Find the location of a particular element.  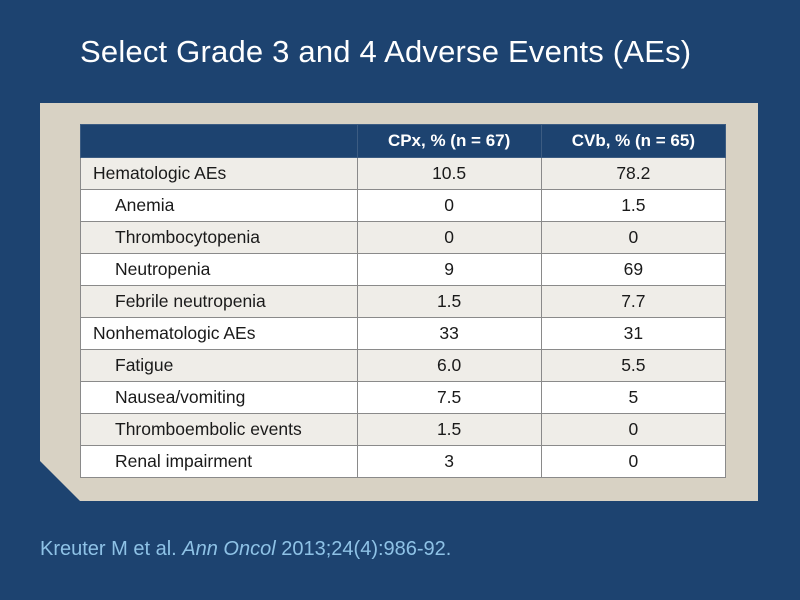

event-label: Thrombocytopenia is located at coordinates (219, 237).